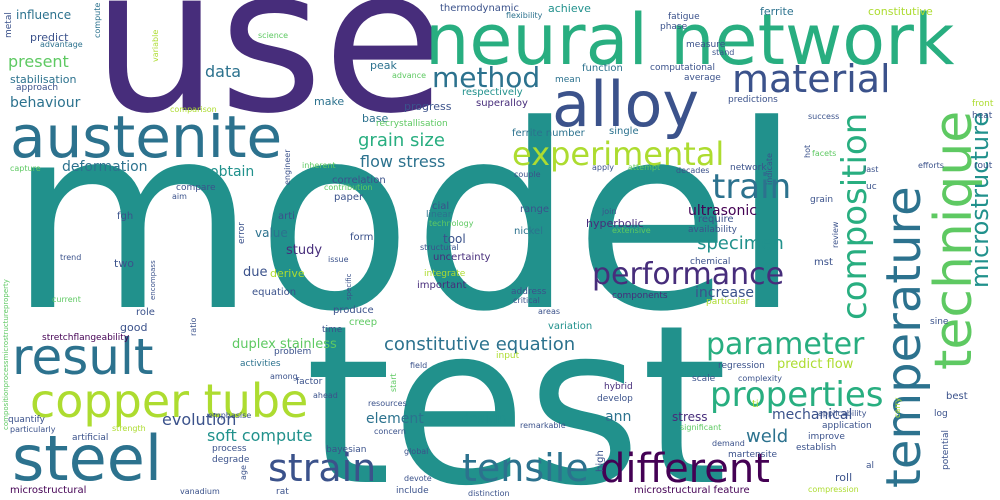 The image size is (1000, 500). I want to click on word-carry: carry, so click(897, 407).